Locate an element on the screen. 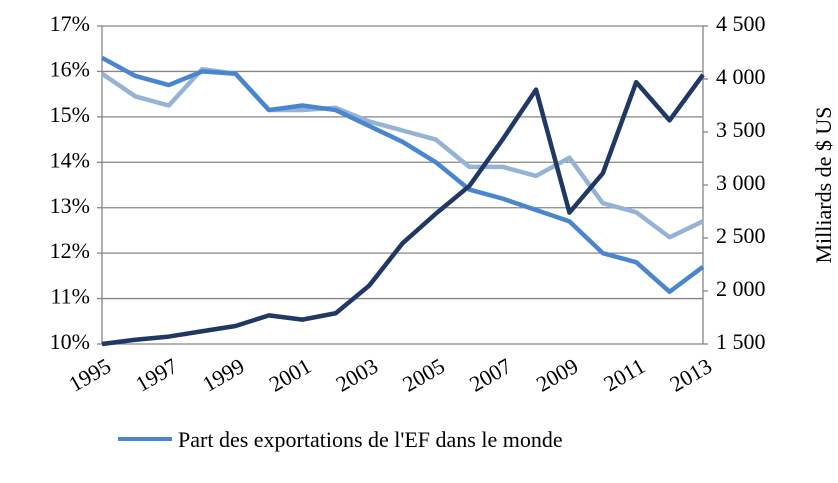 This screenshot has width=838, height=483. x-tick-label: 1995 is located at coordinates (89, 375).